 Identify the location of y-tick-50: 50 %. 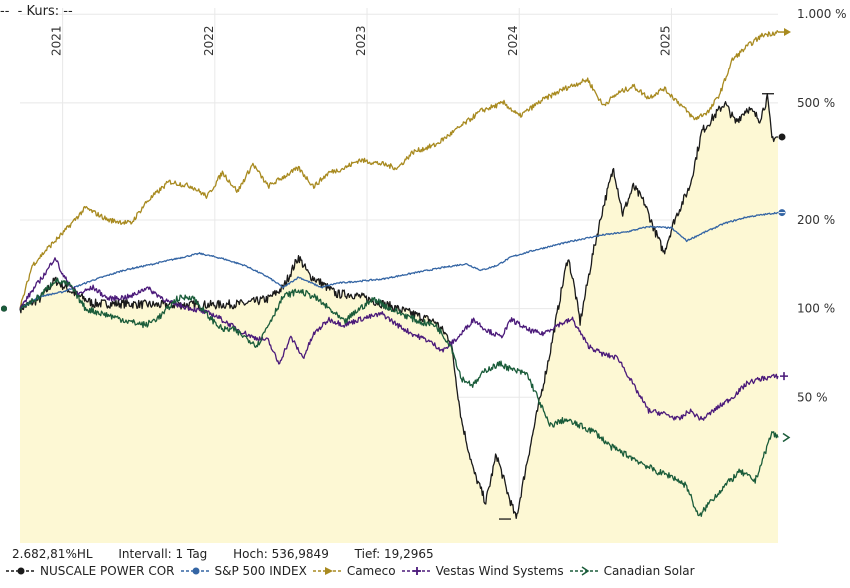
(812, 397).